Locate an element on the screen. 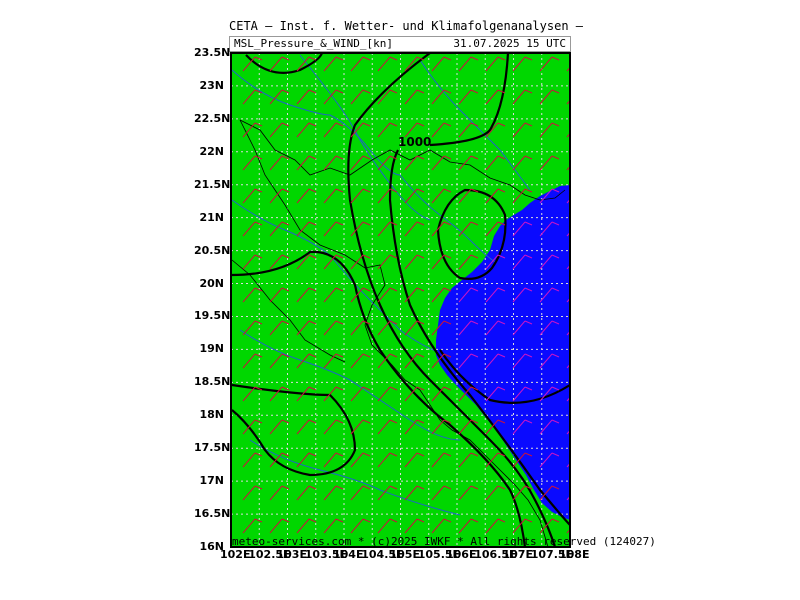  lon-tick-label: 105.5E is located at coordinates (439, 554).